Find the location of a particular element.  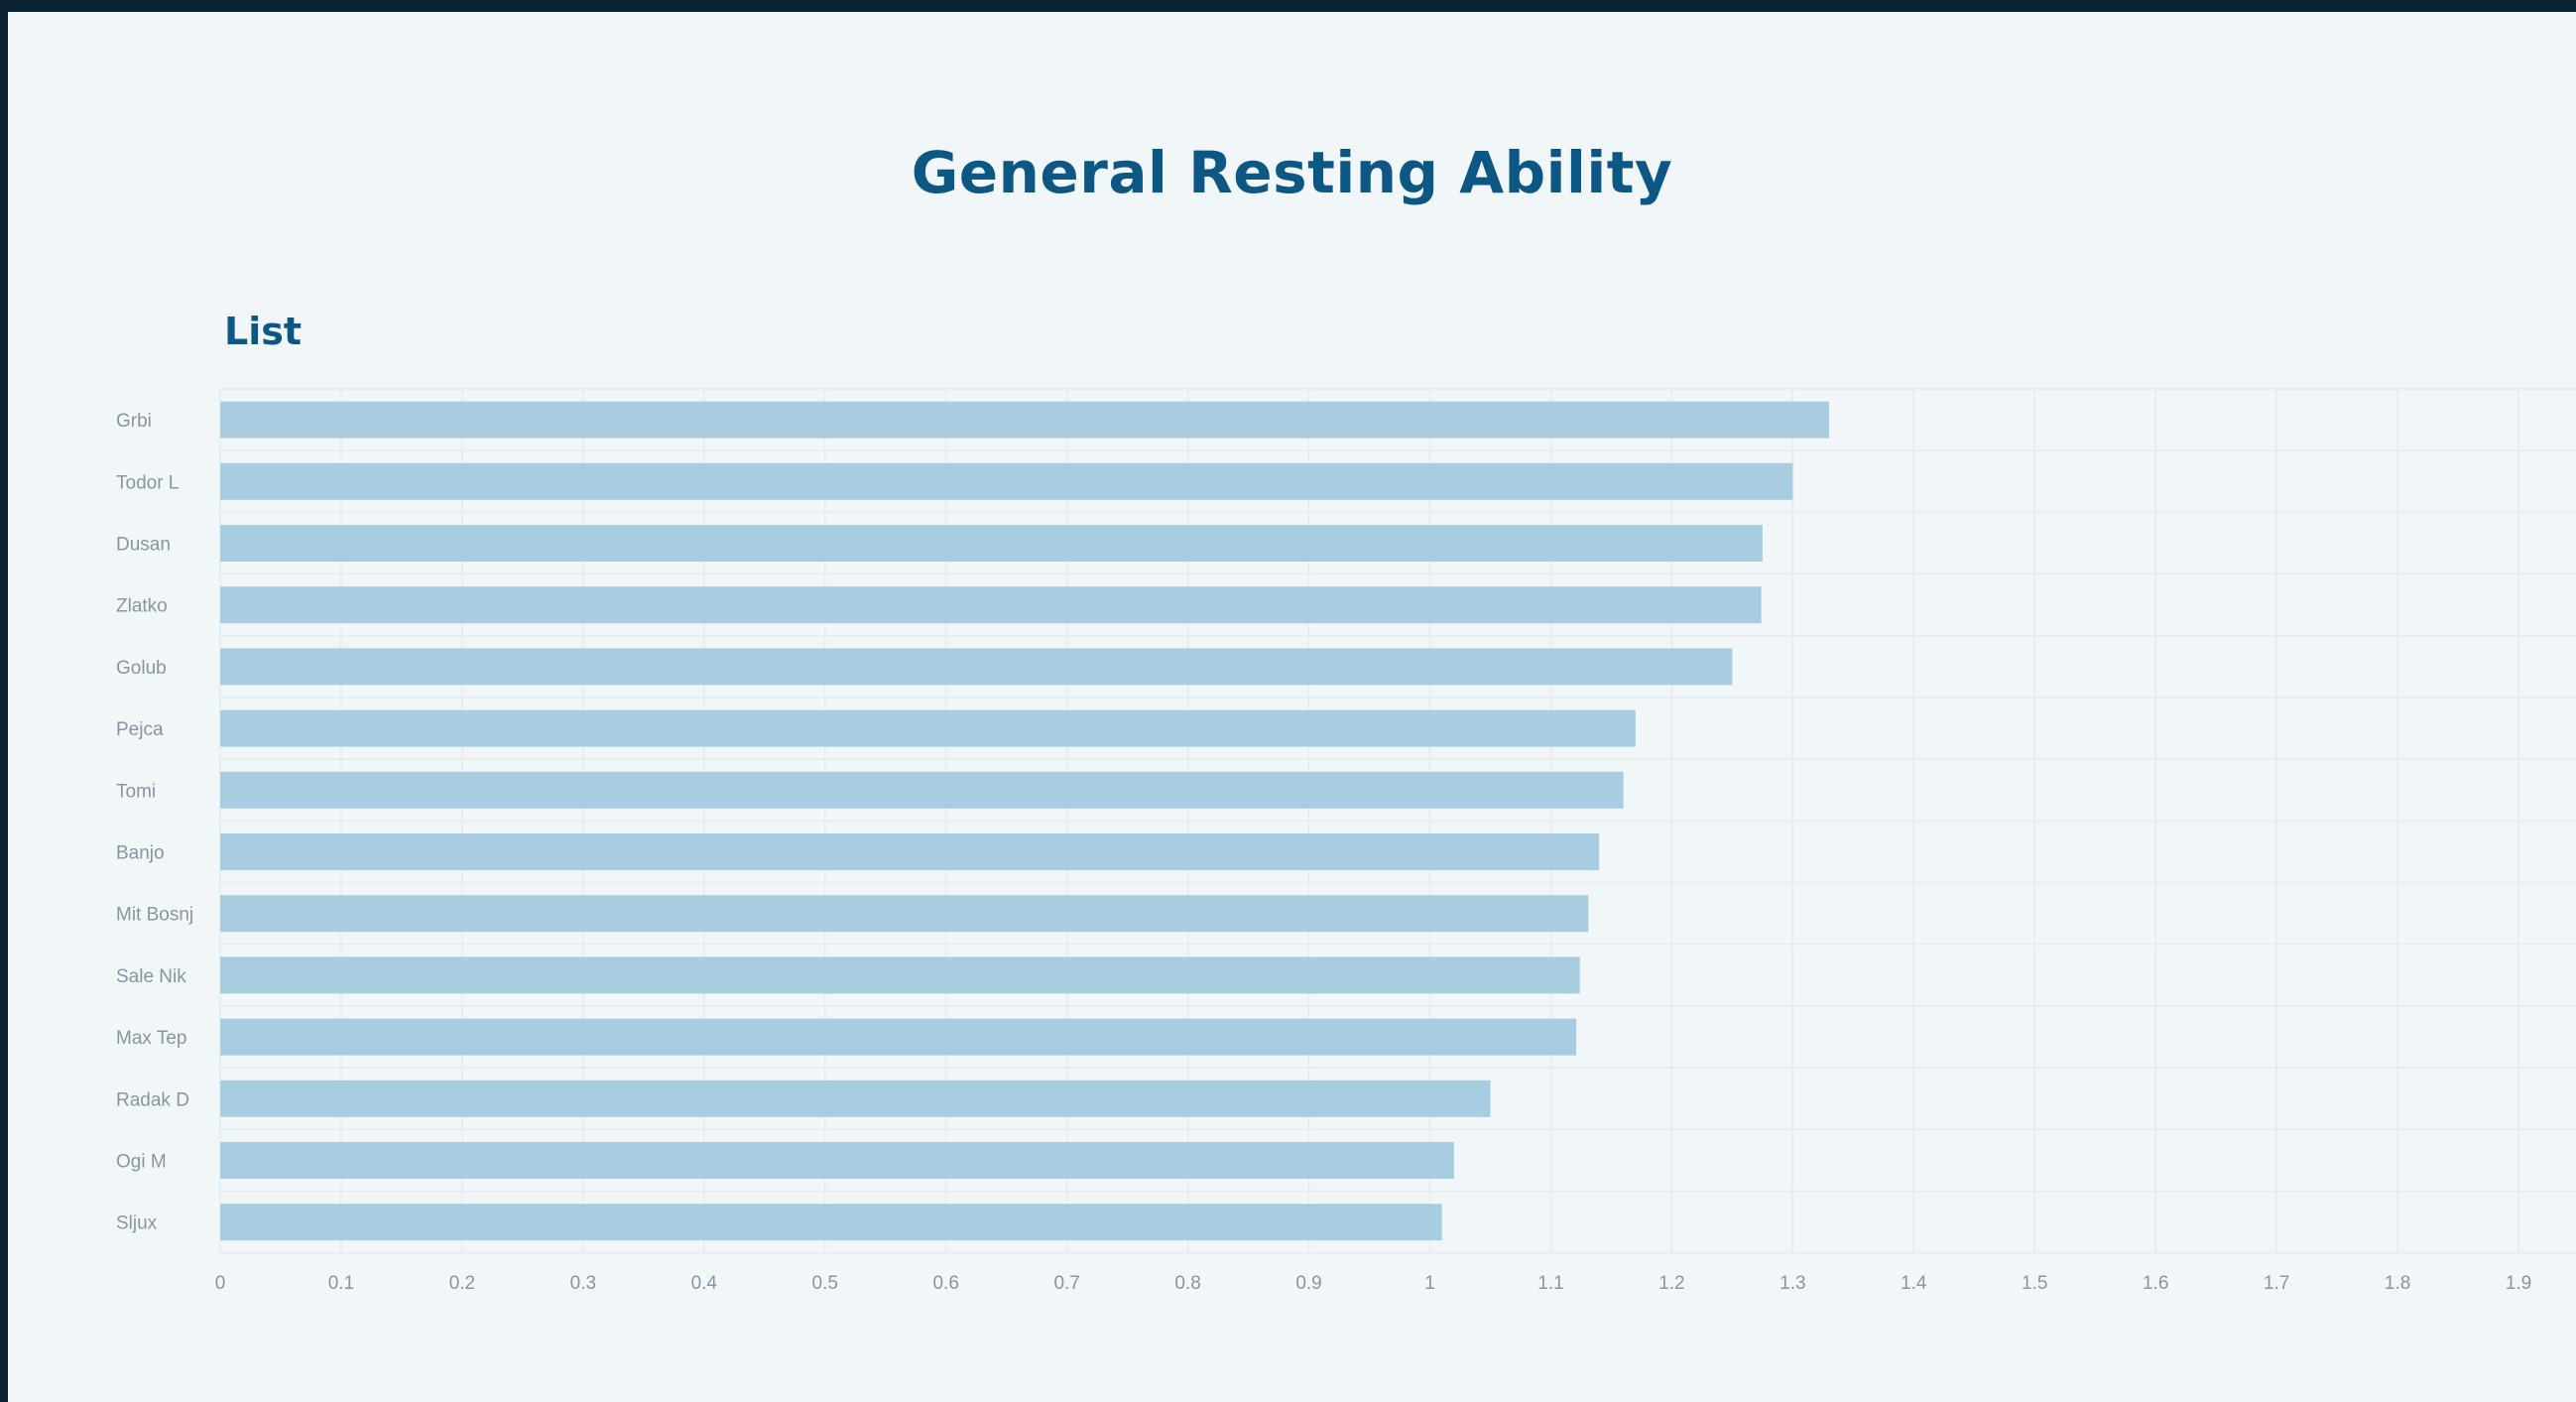

category-label: Banjo is located at coordinates (140, 853).